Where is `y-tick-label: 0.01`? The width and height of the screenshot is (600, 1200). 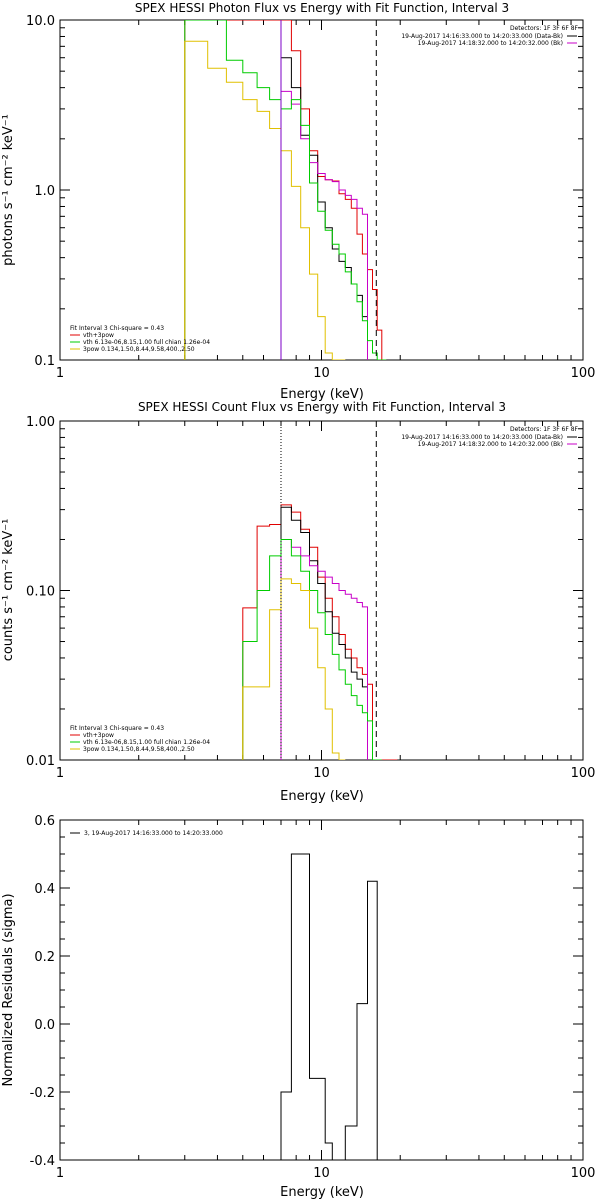 y-tick-label: 0.01 is located at coordinates (40, 761).